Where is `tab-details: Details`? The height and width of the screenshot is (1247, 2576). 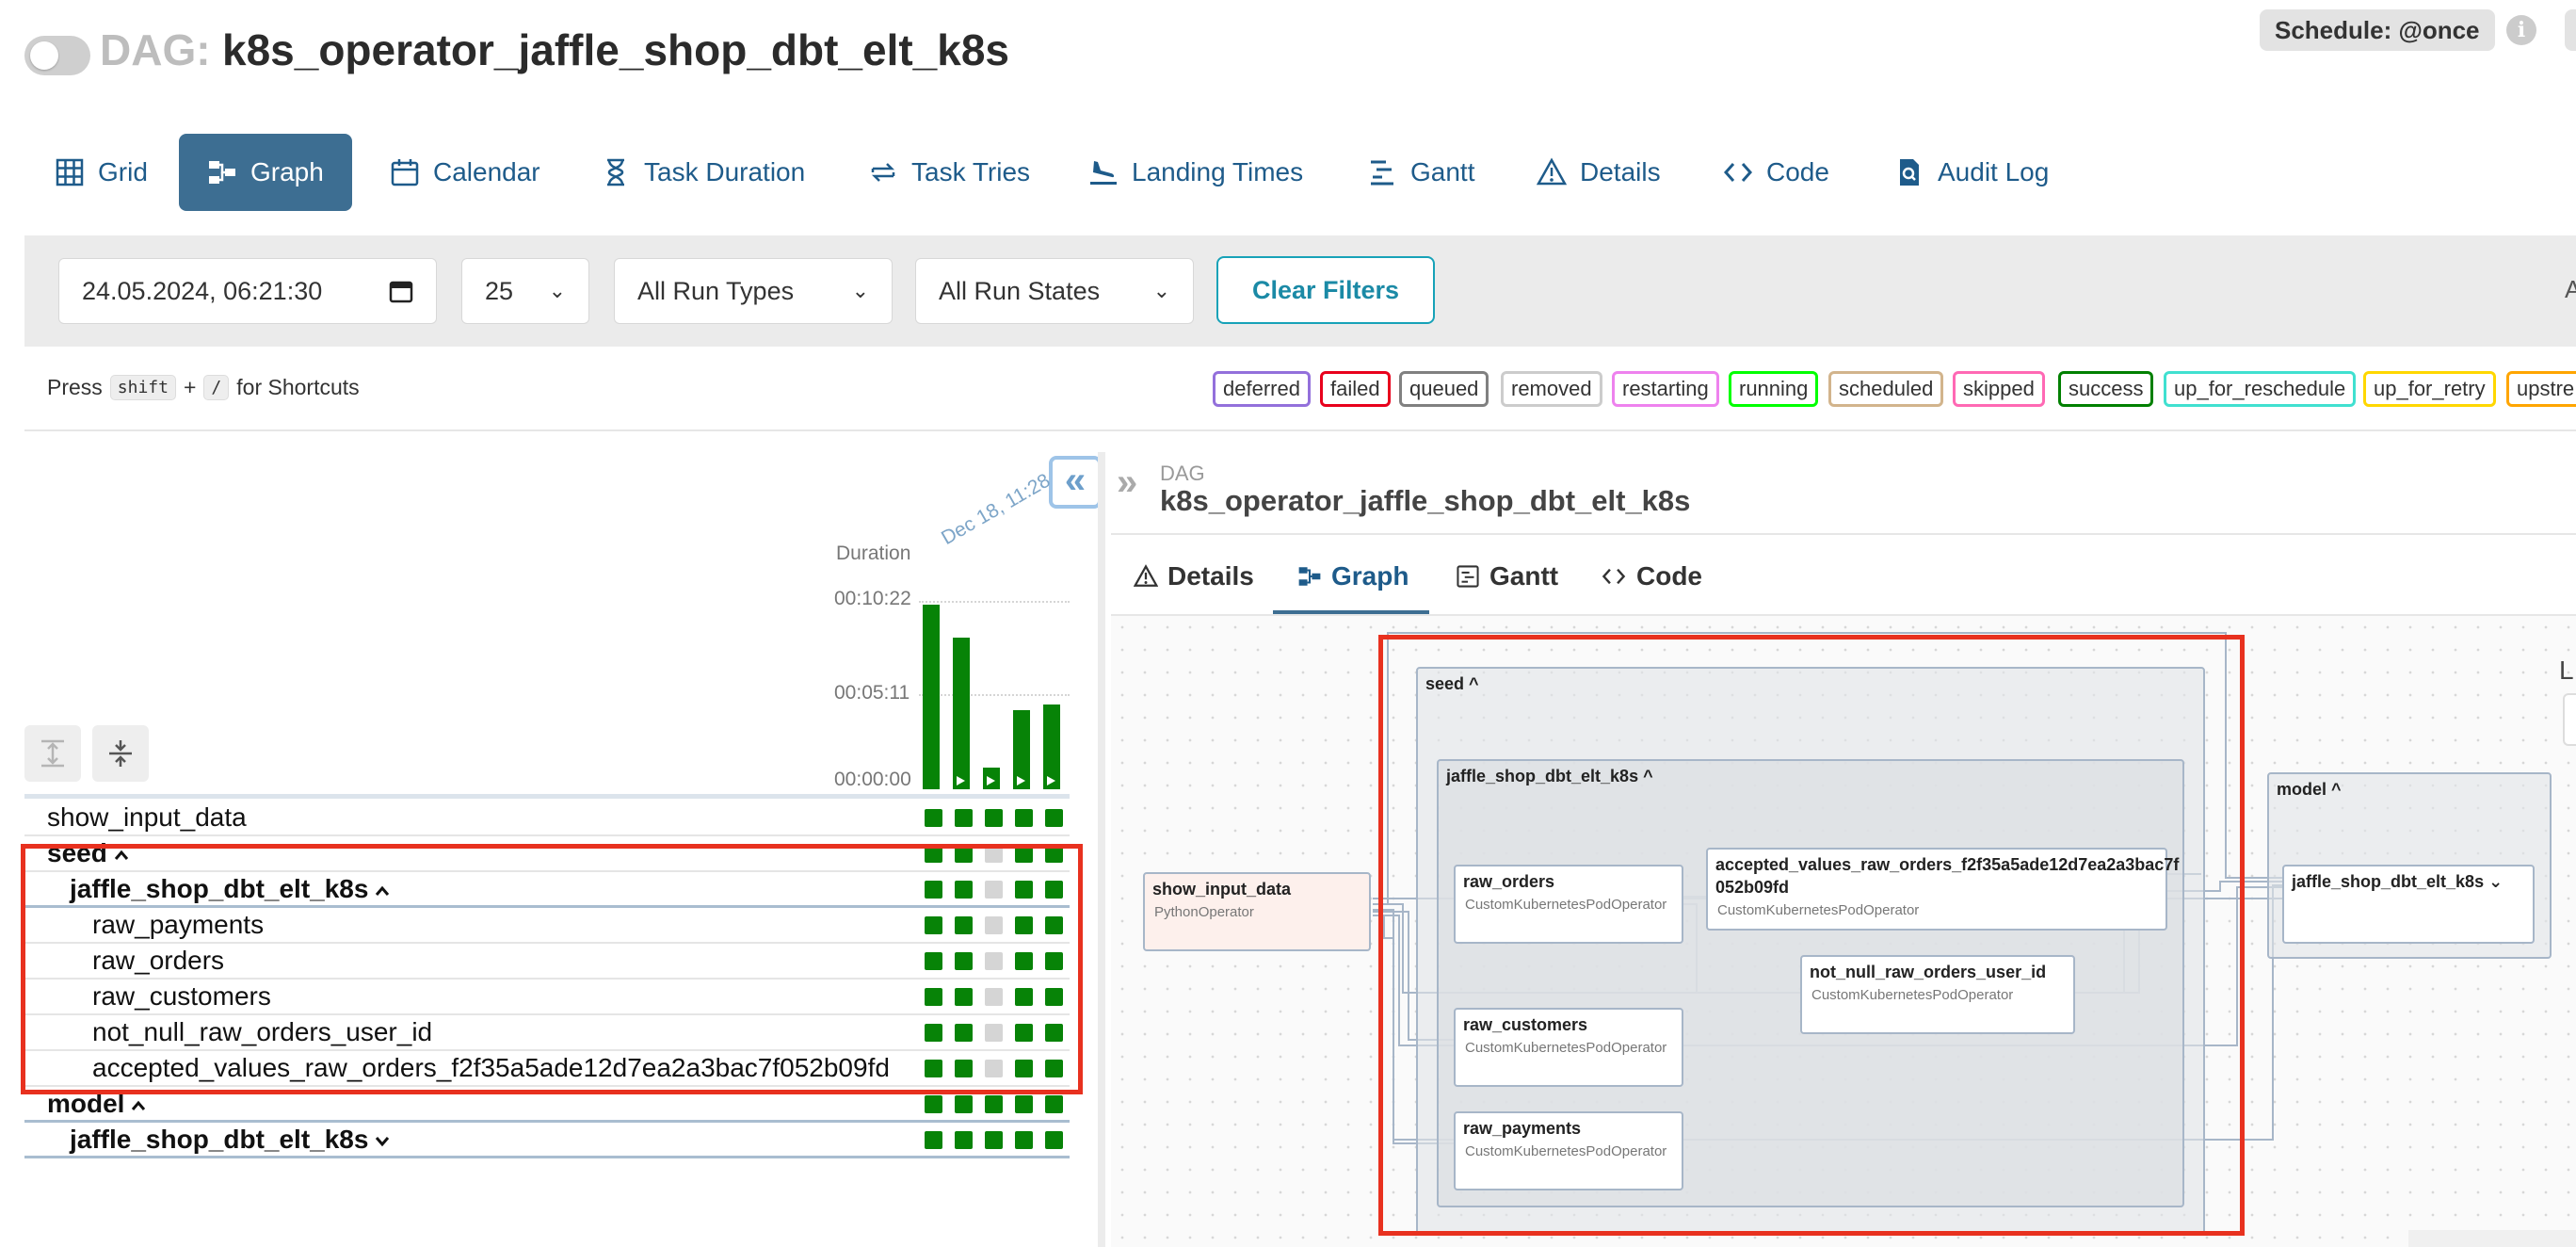 tab-details: Details is located at coordinates (1598, 172).